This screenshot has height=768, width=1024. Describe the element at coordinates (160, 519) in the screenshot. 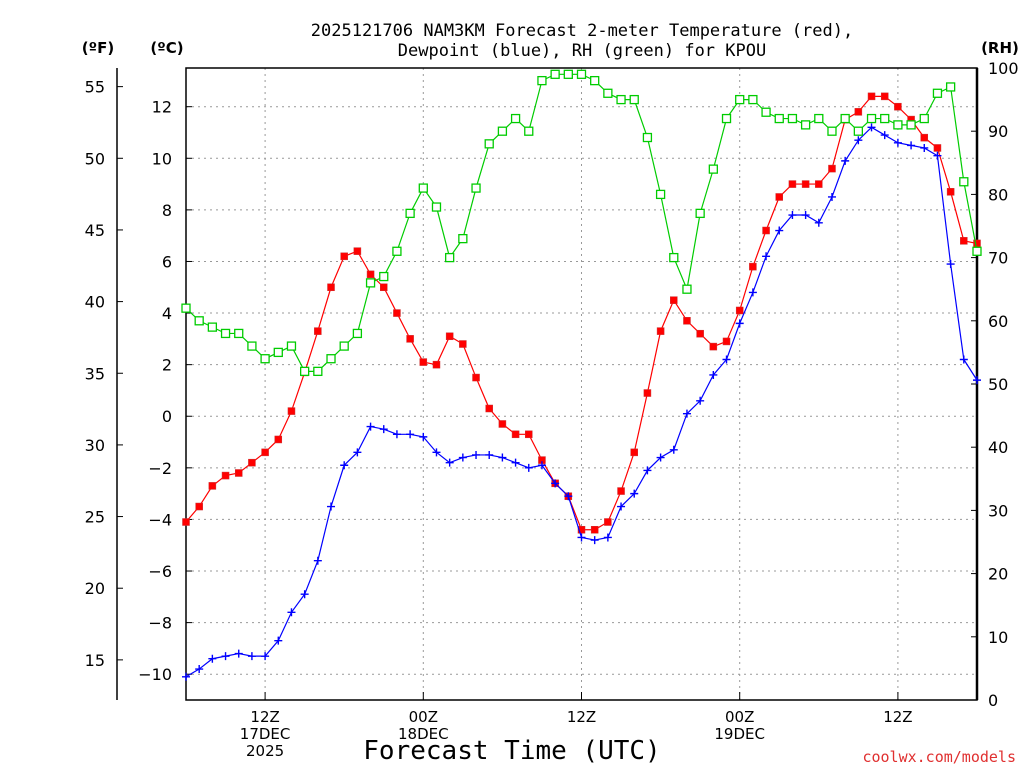

I see `celsius-tick-label: −4` at that location.